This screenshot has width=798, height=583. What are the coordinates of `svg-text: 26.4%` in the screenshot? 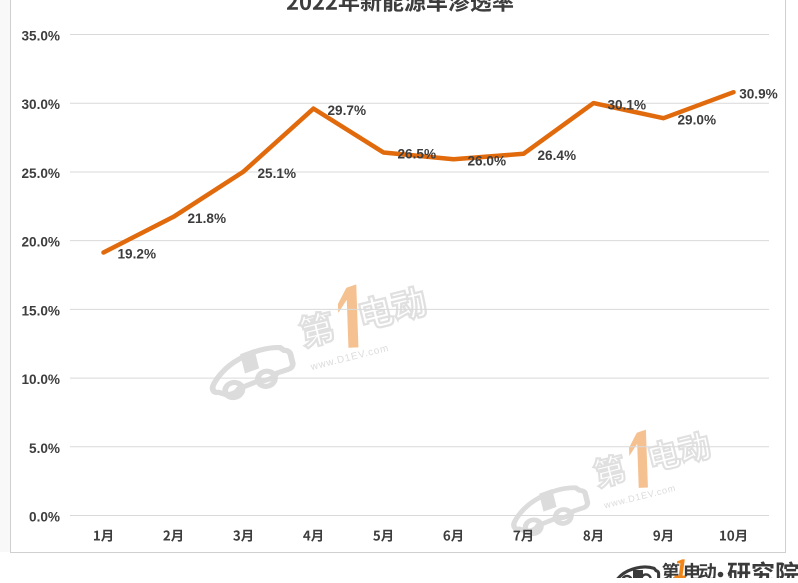 It's located at (557, 155).